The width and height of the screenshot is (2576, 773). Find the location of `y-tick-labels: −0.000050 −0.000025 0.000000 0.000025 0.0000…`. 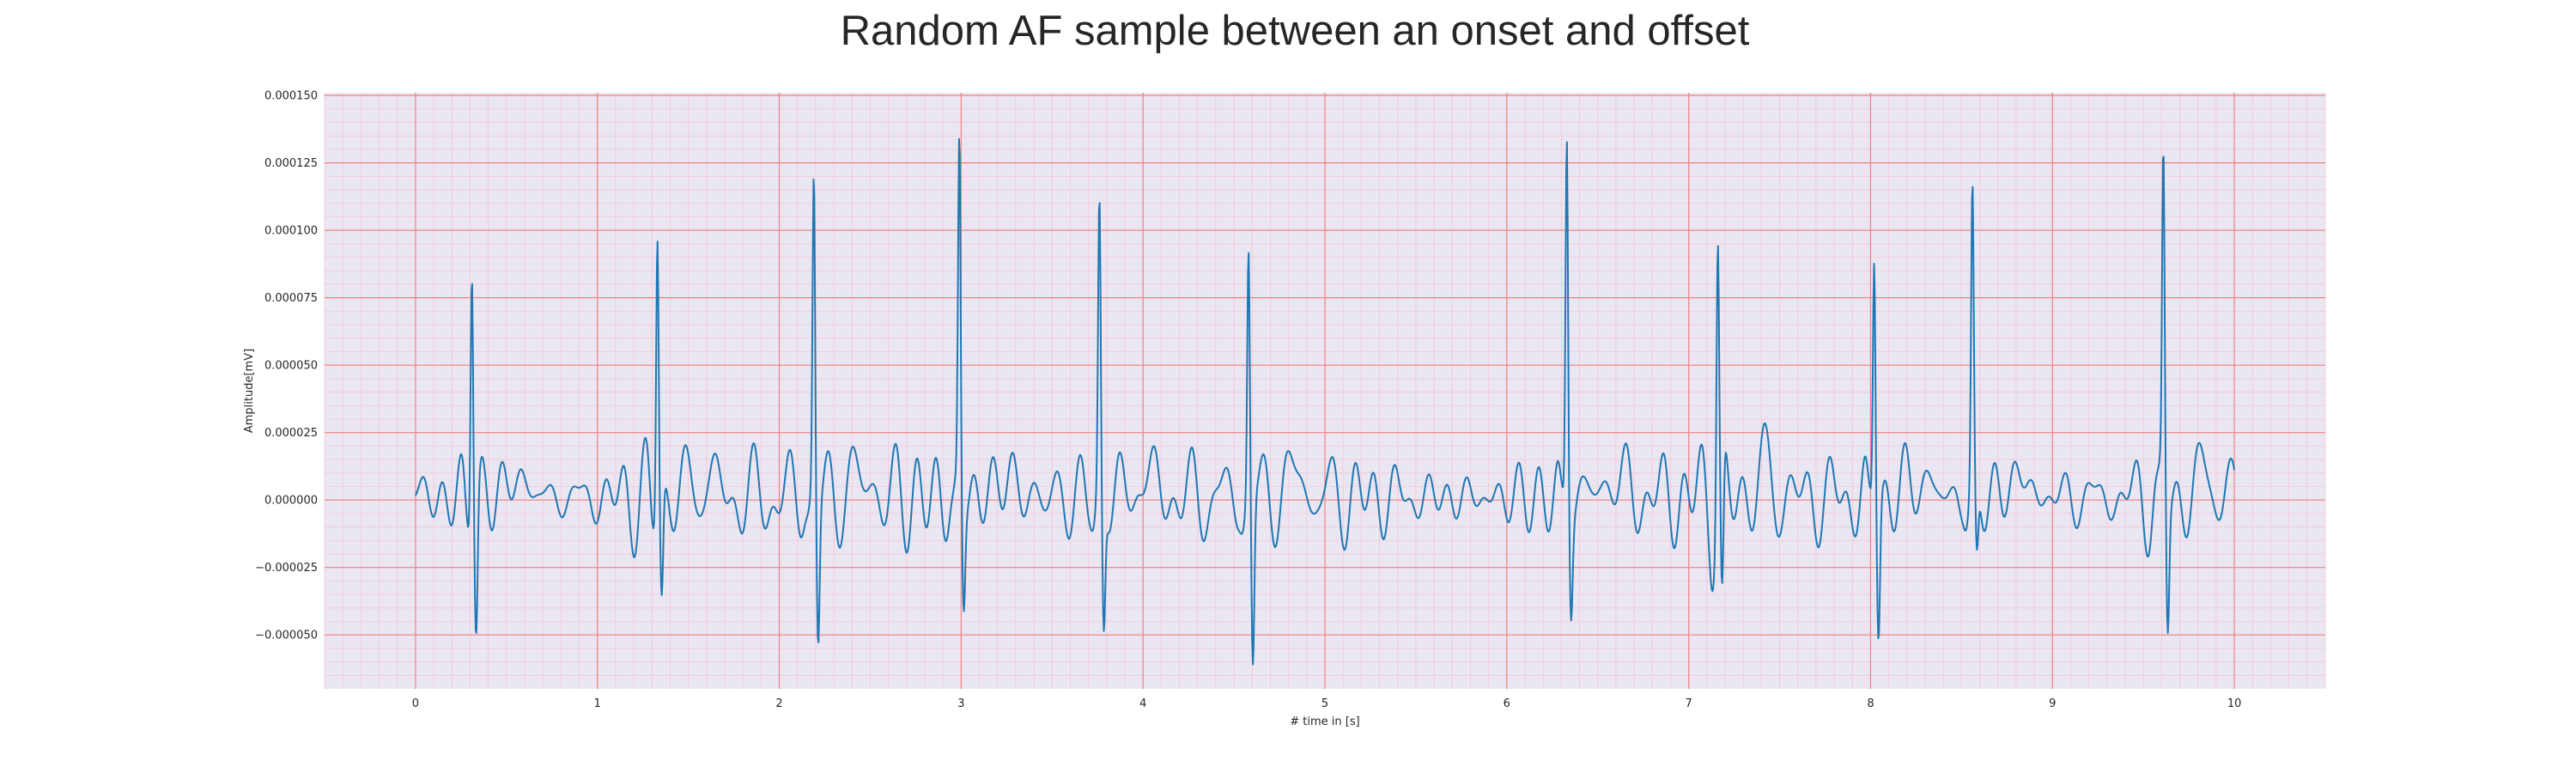

y-tick-labels: −0.000050 −0.000025 0.000000 0.000025 0.0000… is located at coordinates (286, 366).